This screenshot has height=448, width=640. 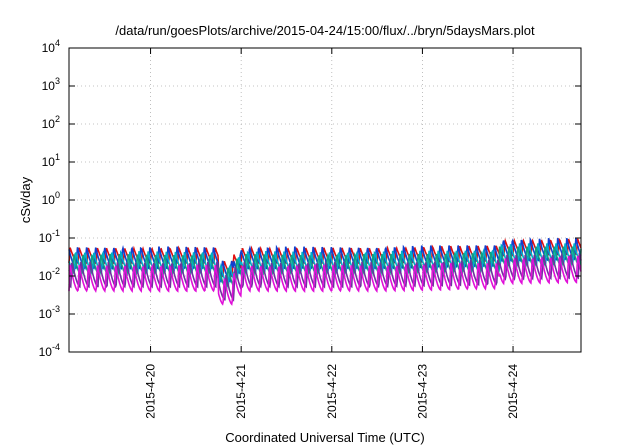 What do you see at coordinates (49, 350) in the screenshot?
I see `y-tick-label: 10⁻⁴` at bounding box center [49, 350].